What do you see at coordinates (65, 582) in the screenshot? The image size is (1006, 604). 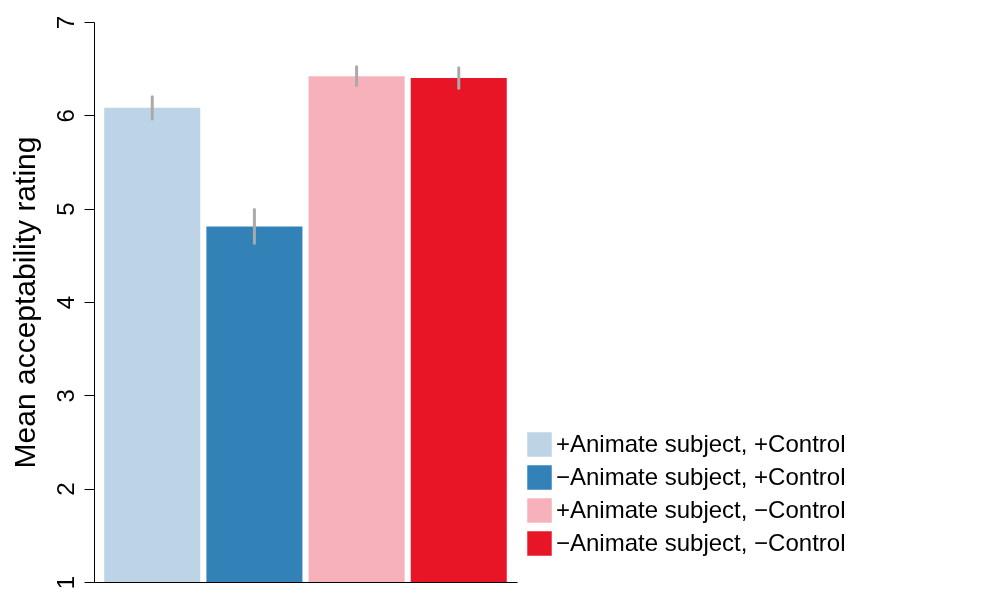 I see `y-tick-label: 1` at bounding box center [65, 582].